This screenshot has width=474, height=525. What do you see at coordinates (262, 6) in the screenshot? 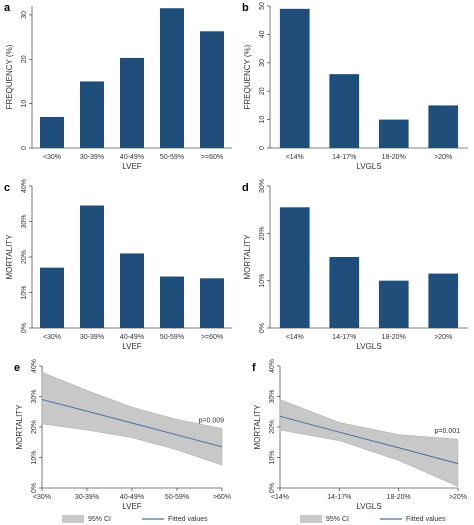
I see `y-tick-label: 50` at bounding box center [262, 6].